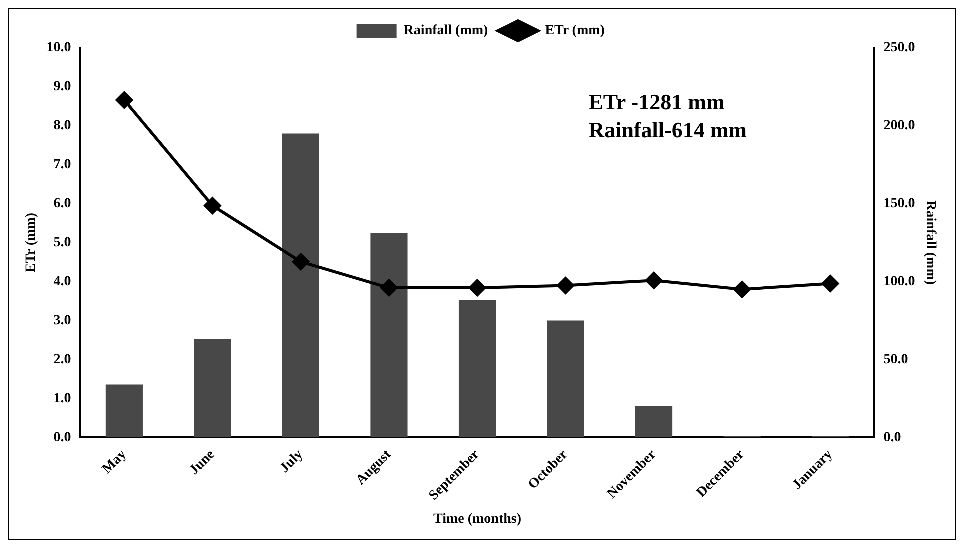  I want to click on y2-tick-label: 200.0, so click(900, 126).